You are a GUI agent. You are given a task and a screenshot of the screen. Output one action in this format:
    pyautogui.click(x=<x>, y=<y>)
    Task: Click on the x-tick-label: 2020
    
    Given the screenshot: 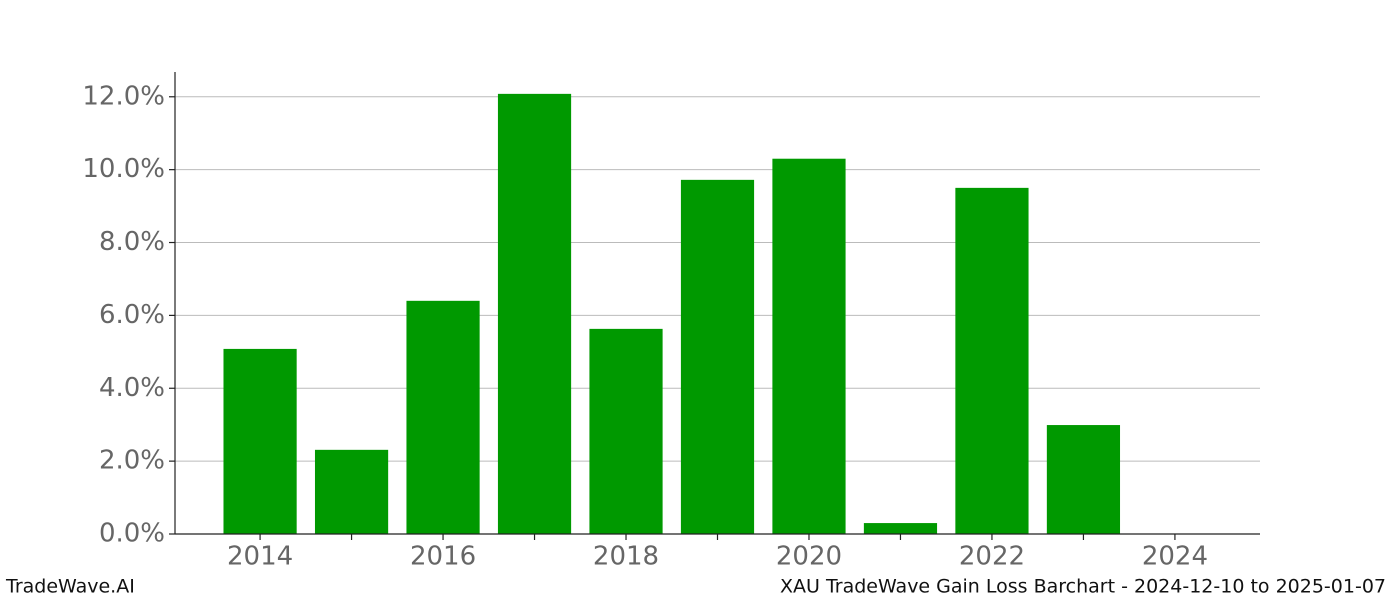 What is the action you would take?
    pyautogui.click(x=809, y=557)
    